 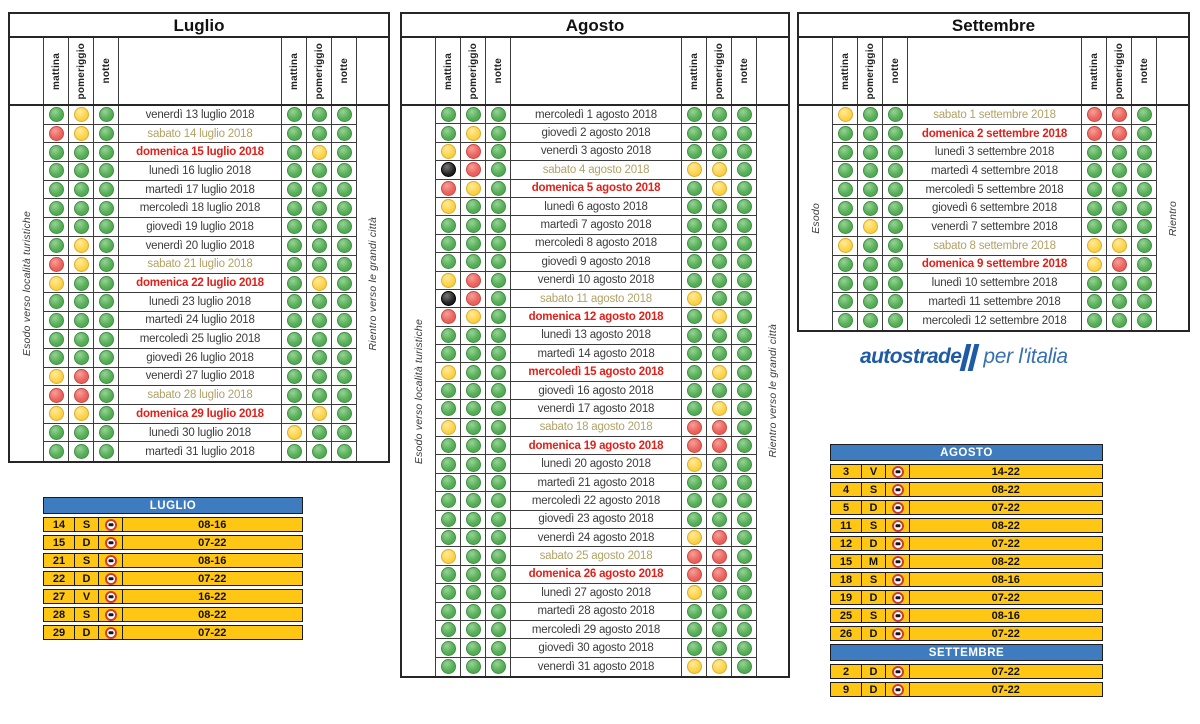 I want to click on day-row: venerdì 20 luglio 2018, so click(x=200, y=246).